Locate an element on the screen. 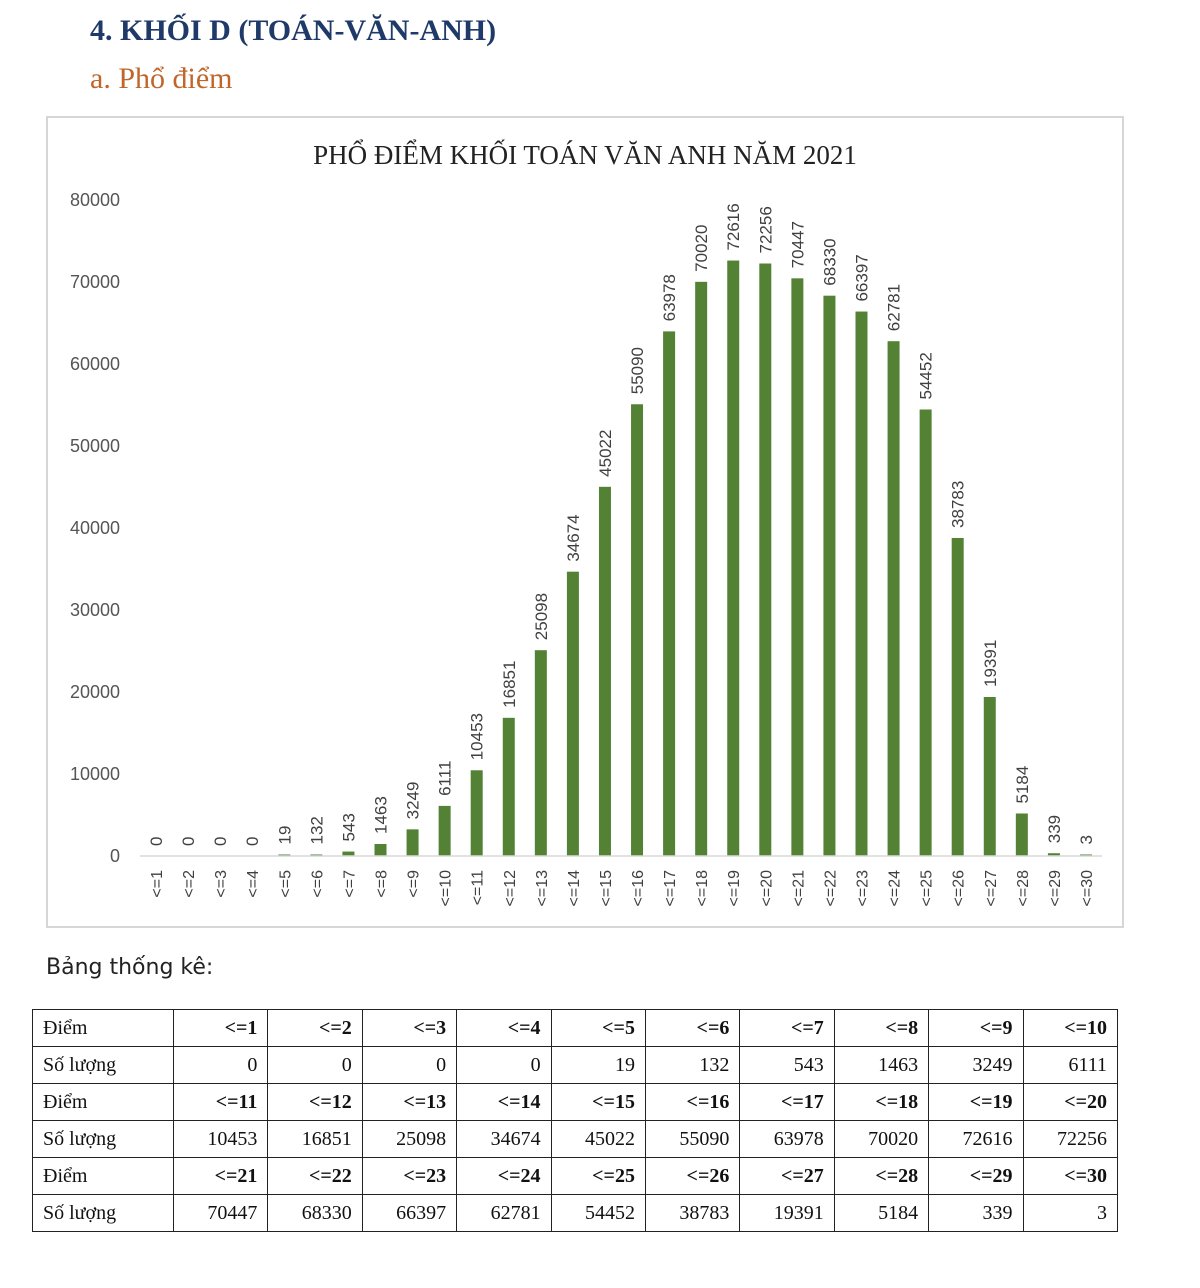  table-cell-score: <=22 is located at coordinates (315, 1176).